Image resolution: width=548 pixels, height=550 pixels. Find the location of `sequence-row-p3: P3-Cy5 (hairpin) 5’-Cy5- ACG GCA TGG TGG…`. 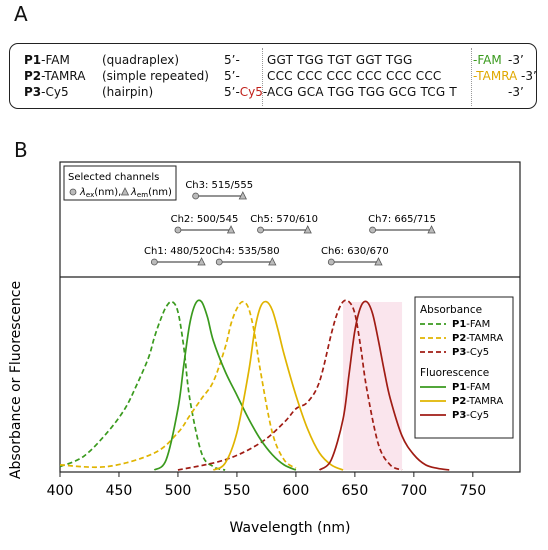

sequence-row-p3: P3-Cy5 (hairpin) 5’-Cy5- ACG GCA TGG TGG… is located at coordinates (273, 92).